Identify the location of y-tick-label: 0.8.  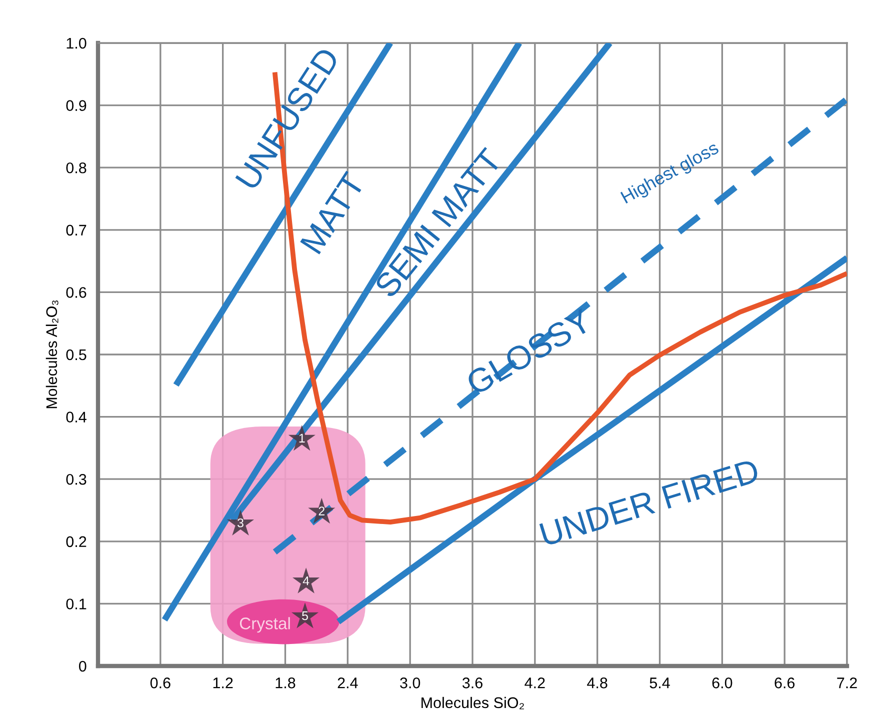
(76, 168).